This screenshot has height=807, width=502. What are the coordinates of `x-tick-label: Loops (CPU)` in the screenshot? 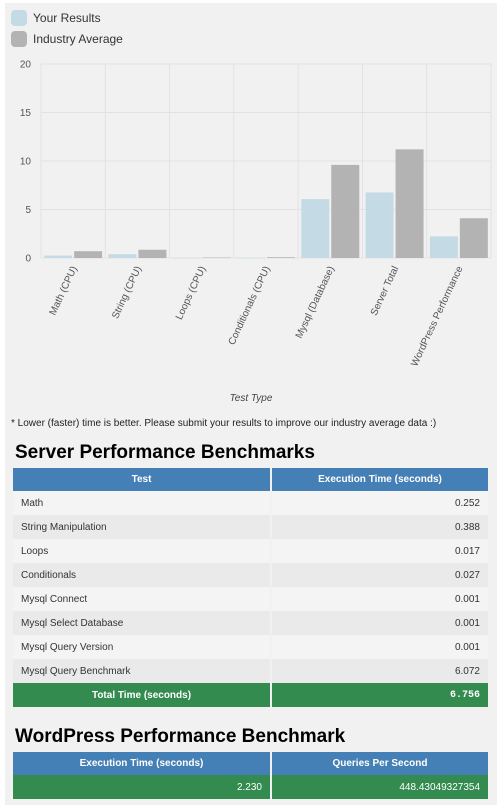 It's located at (191, 293).